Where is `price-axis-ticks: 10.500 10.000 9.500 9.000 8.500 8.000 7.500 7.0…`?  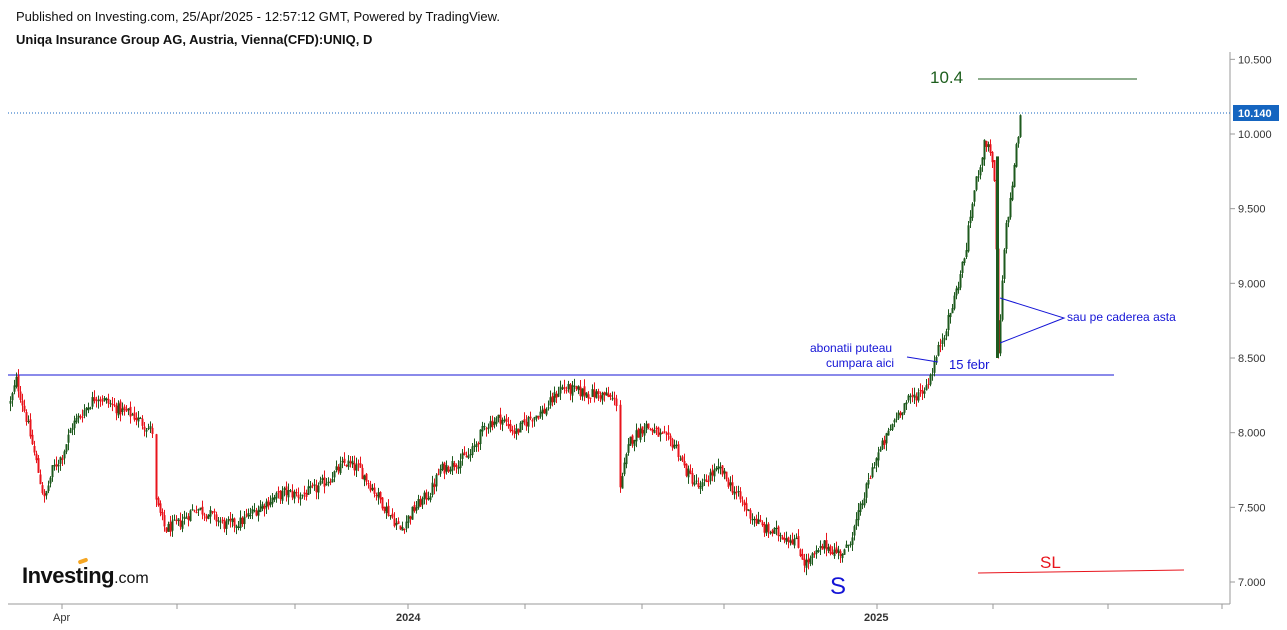 price-axis-ticks: 10.500 10.000 9.500 9.000 8.500 8.000 7.500 7.0… is located at coordinates (1251, 321).